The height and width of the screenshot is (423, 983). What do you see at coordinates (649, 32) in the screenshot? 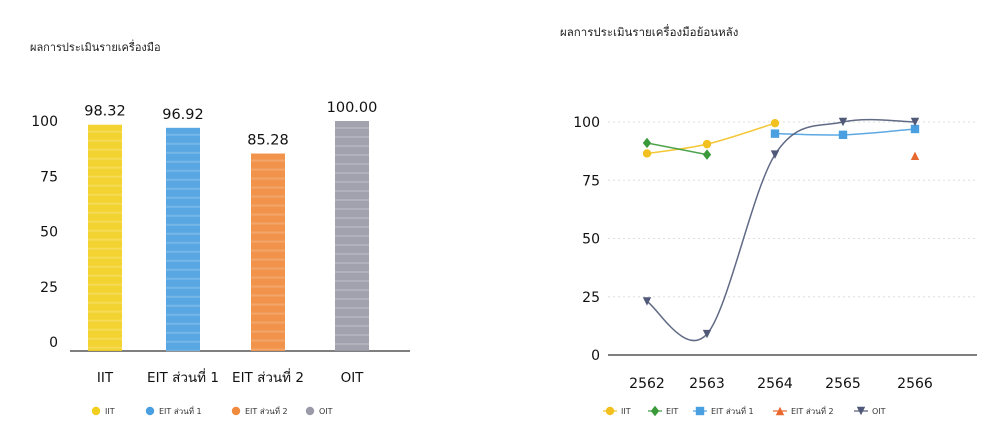
I see `line-chart-title: ผลการประเมินรายเครื่องมือย้อนหลัง` at bounding box center [649, 32].